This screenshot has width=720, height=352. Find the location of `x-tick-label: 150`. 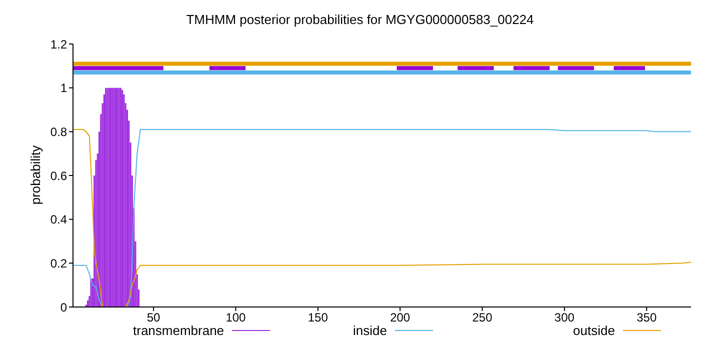

x-tick-label: 150 is located at coordinates (318, 317).